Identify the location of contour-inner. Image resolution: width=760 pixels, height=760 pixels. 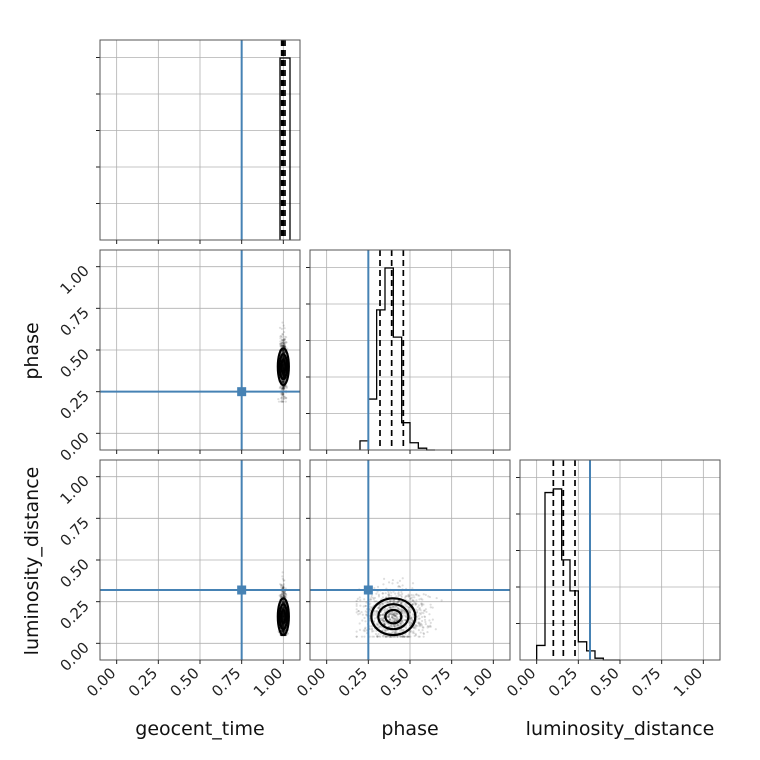
(393, 616).